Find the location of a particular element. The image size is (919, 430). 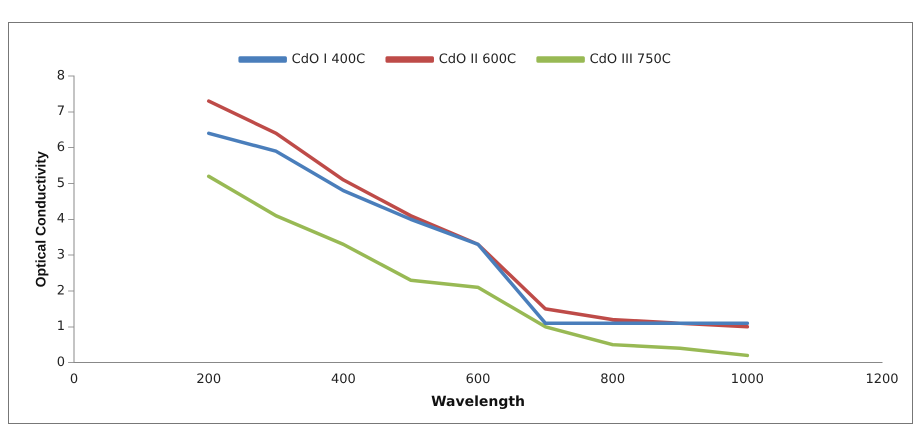

y-tick-label: 4 is located at coordinates (61, 219).